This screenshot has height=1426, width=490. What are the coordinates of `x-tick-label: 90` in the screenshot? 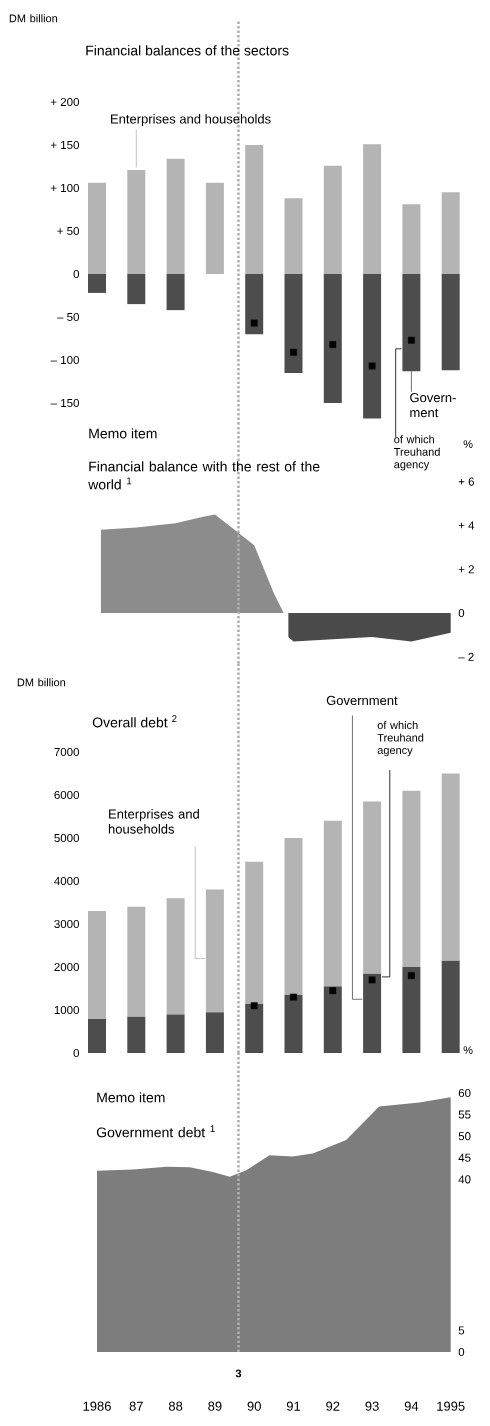 It's located at (254, 1406).